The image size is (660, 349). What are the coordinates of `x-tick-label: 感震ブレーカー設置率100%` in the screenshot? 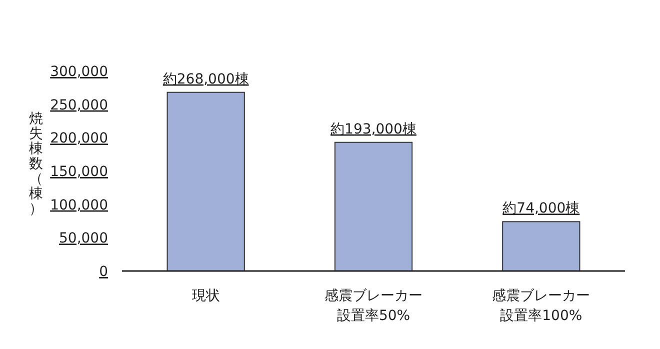 It's located at (541, 306).